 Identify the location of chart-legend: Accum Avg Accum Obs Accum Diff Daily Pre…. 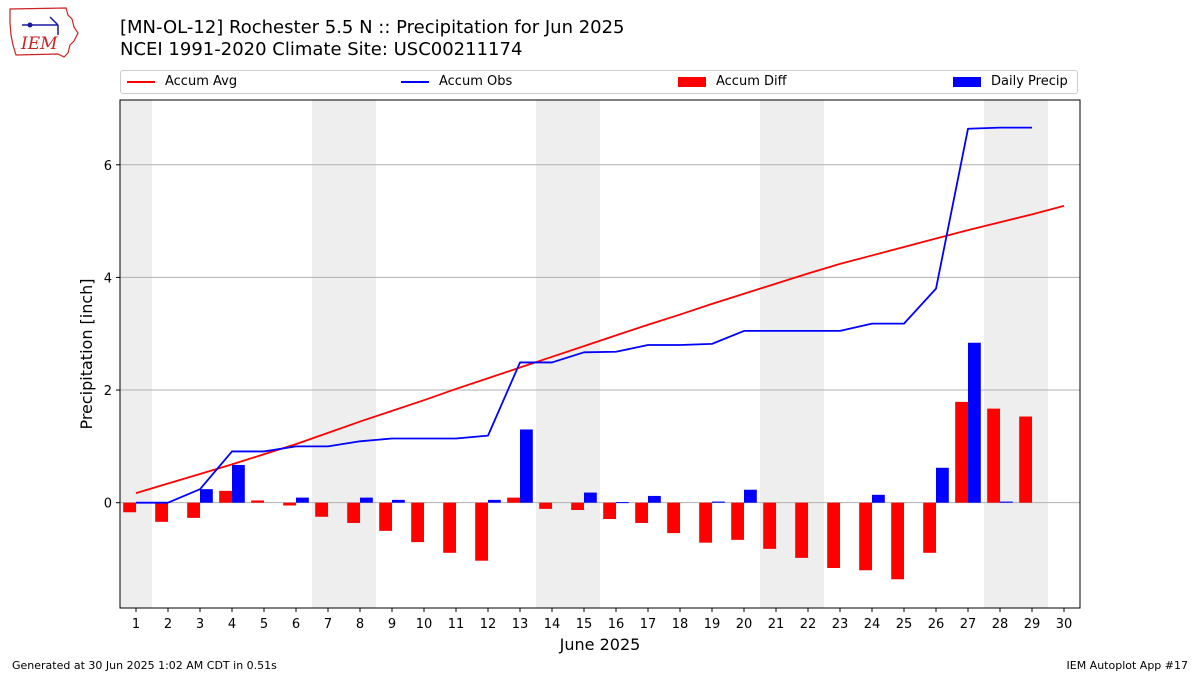
(599, 82).